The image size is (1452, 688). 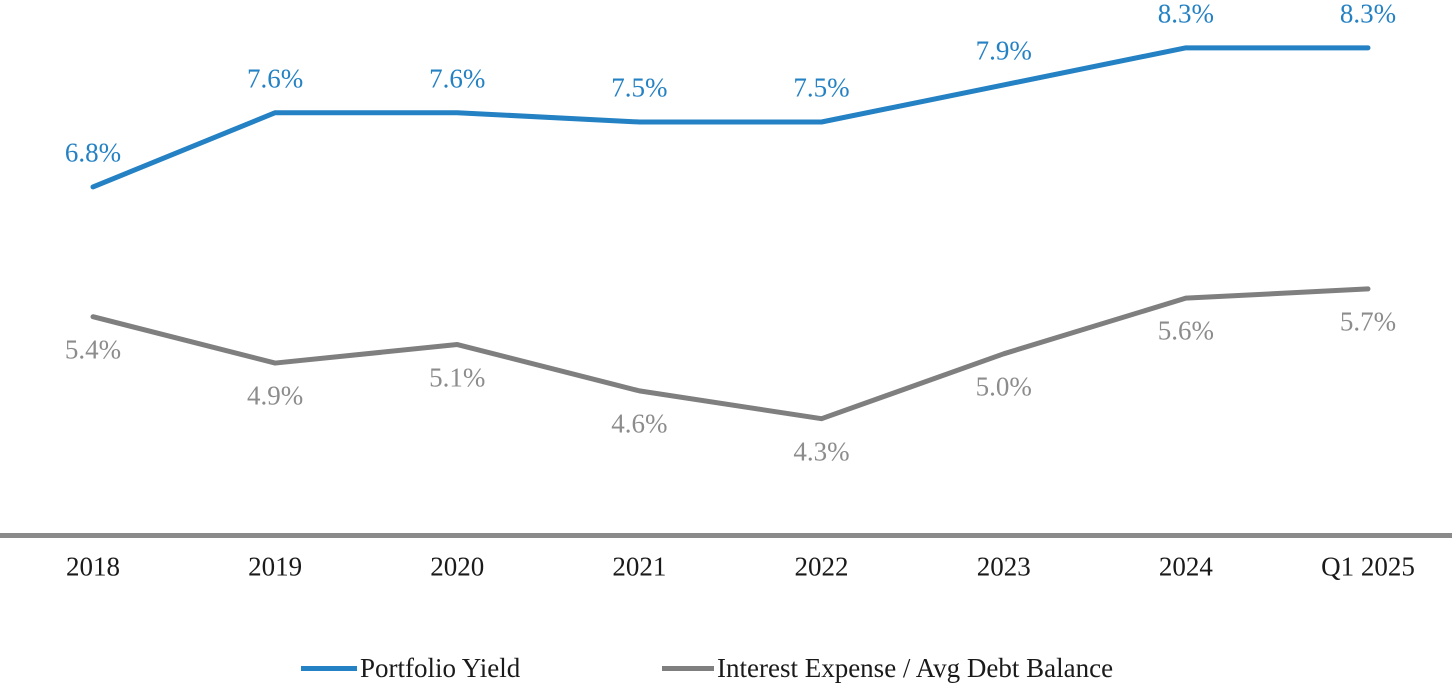 What do you see at coordinates (1368, 566) in the screenshot?
I see `x-axis-tick-label: Q1 2025` at bounding box center [1368, 566].